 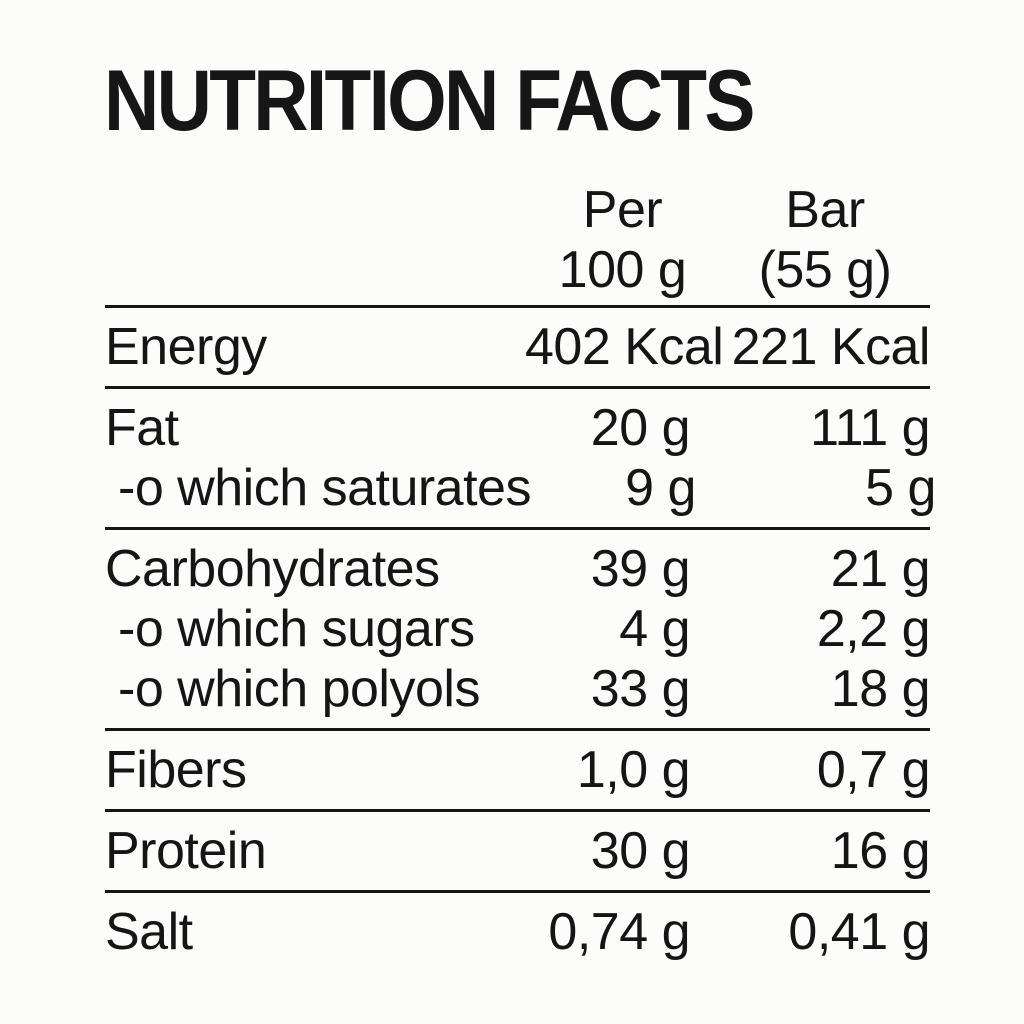 I want to click on table-row-energy: Energy 402 Kcal 221 Kcal, so click(x=518, y=347).